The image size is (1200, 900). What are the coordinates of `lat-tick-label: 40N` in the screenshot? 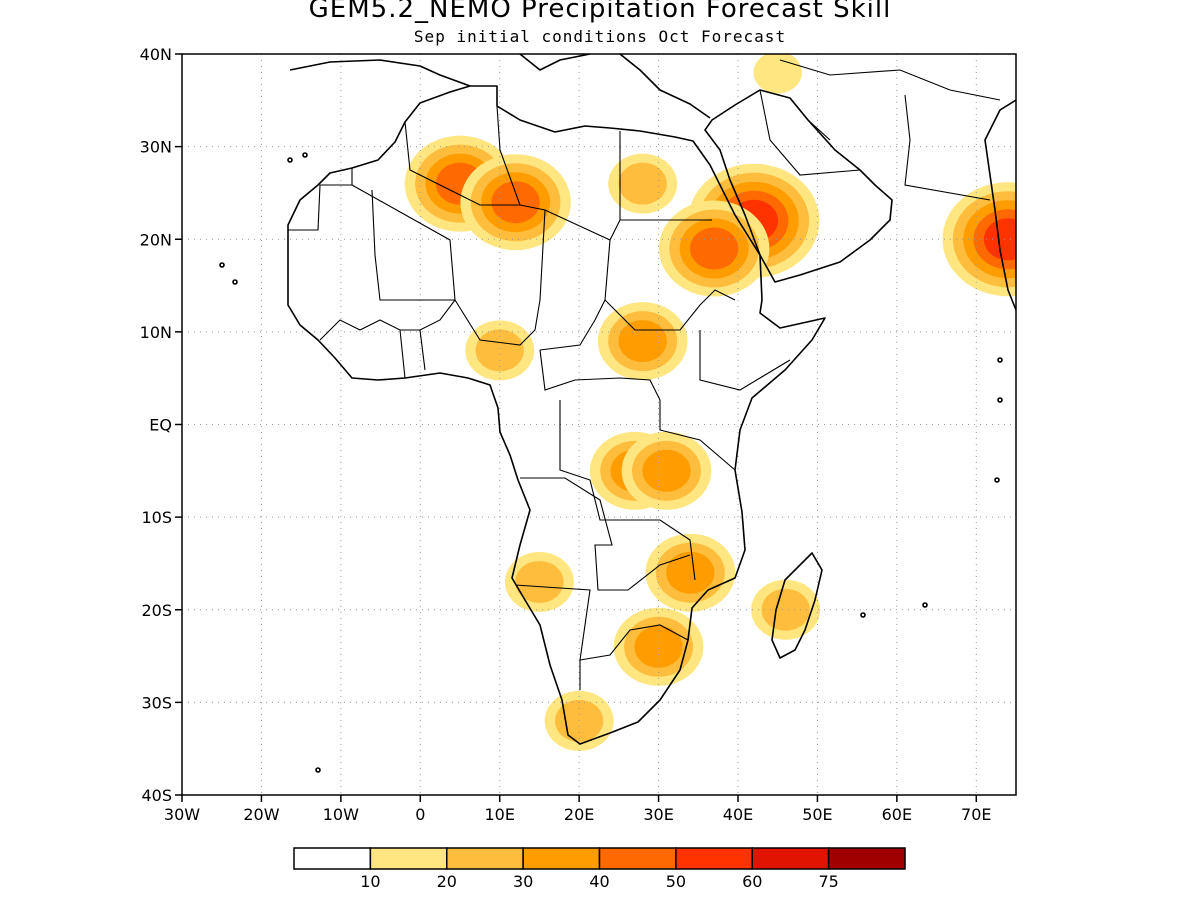 It's located at (156, 54).